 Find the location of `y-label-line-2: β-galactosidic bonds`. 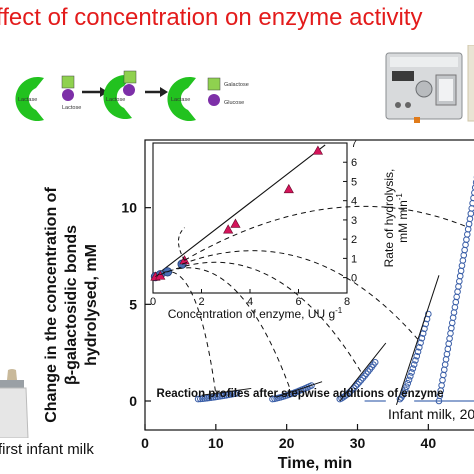

y-label-line-2: β-galactosidic bonds is located at coordinates (71, 305).